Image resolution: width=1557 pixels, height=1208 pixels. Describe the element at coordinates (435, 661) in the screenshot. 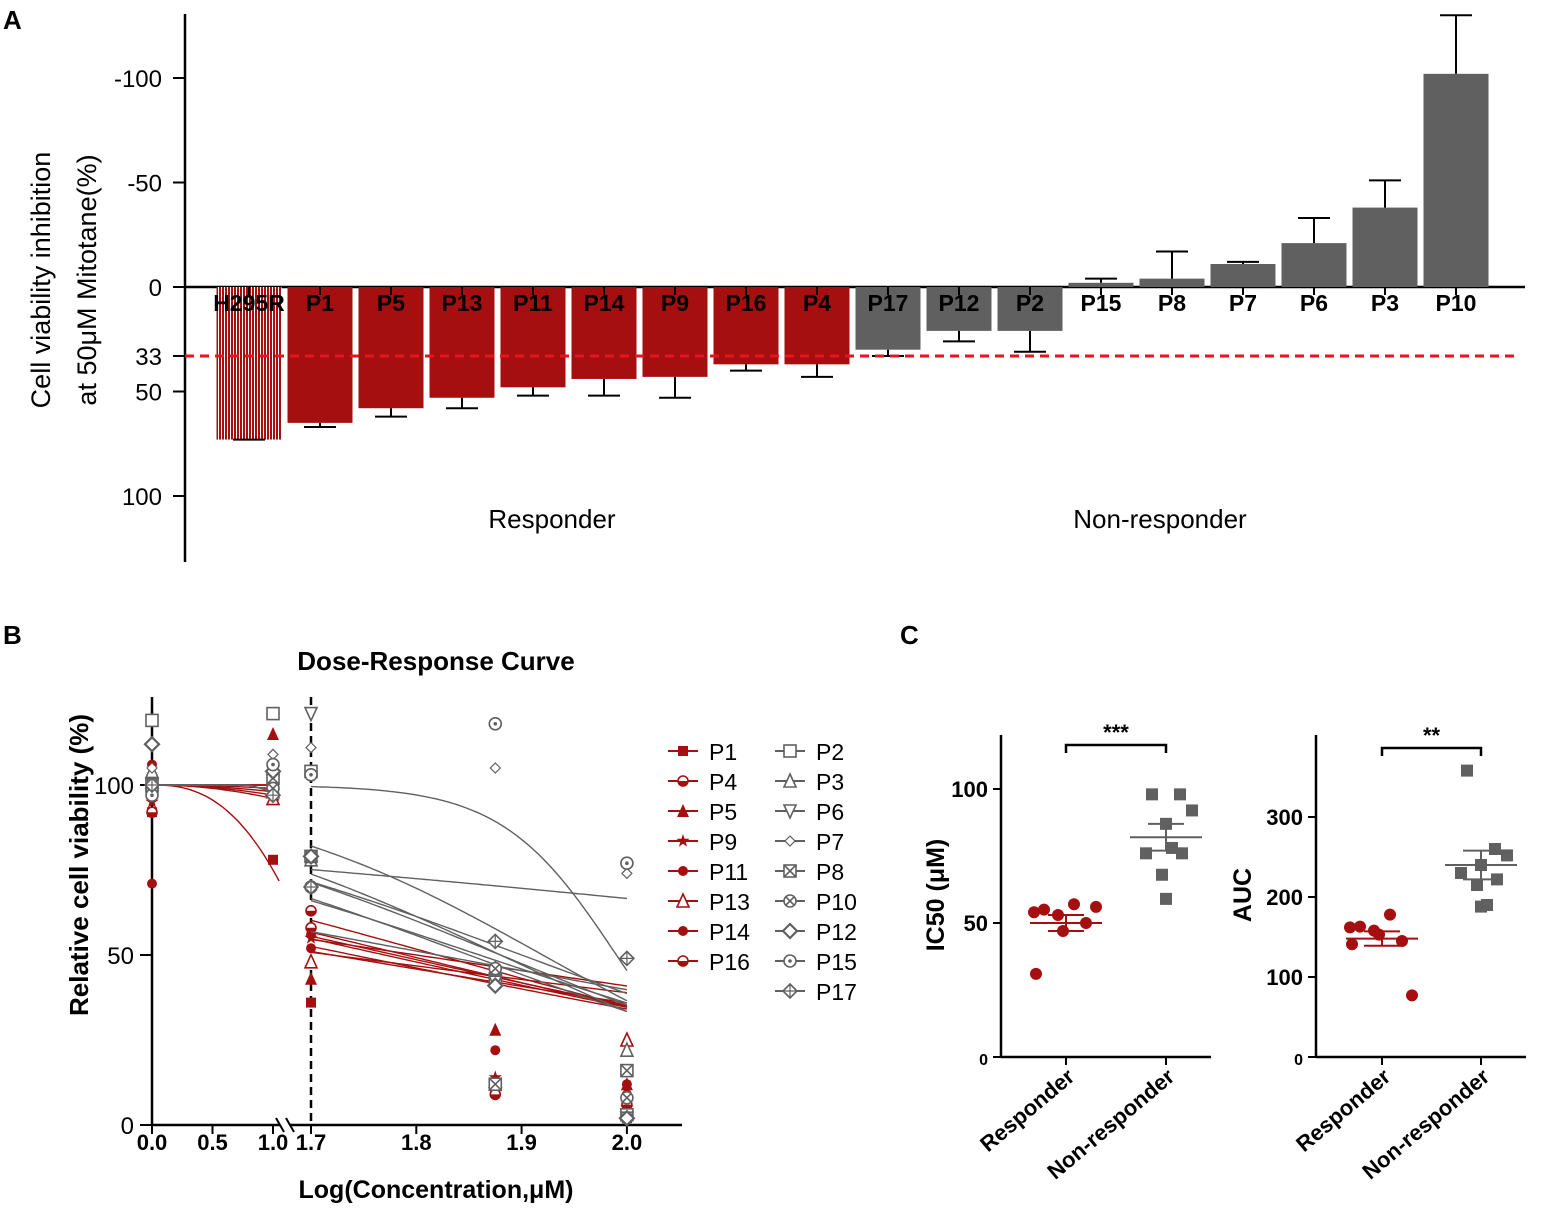

I see `b-title: Dose-Response Curve` at that location.